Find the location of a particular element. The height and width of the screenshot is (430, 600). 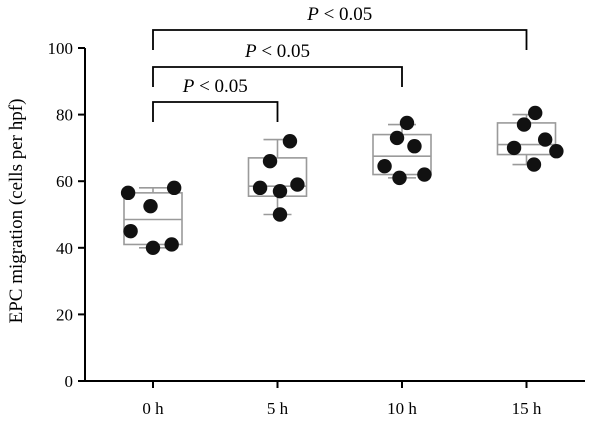

y-tick-label: 0 is located at coordinates (69, 381).